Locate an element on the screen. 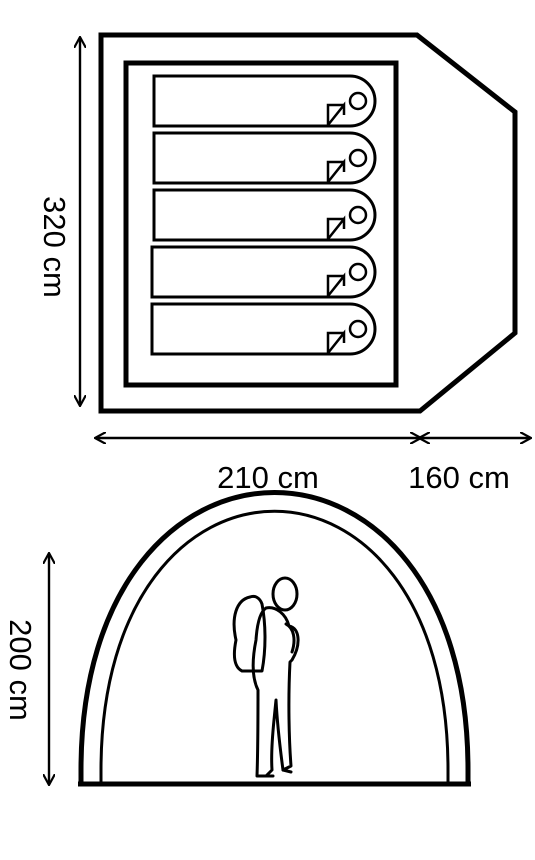  sleeping-bags is located at coordinates (263, 215).